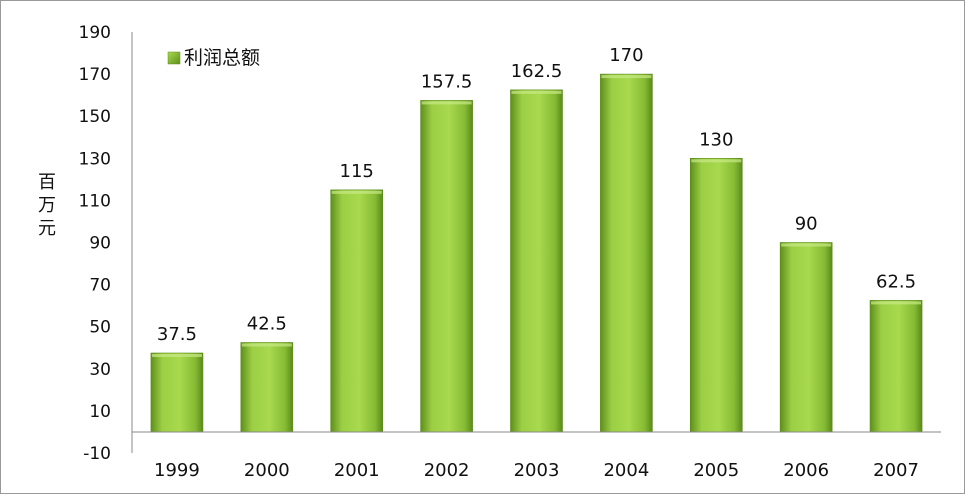 The image size is (965, 495). I want to click on legend-label: 利润总额, so click(222, 58).